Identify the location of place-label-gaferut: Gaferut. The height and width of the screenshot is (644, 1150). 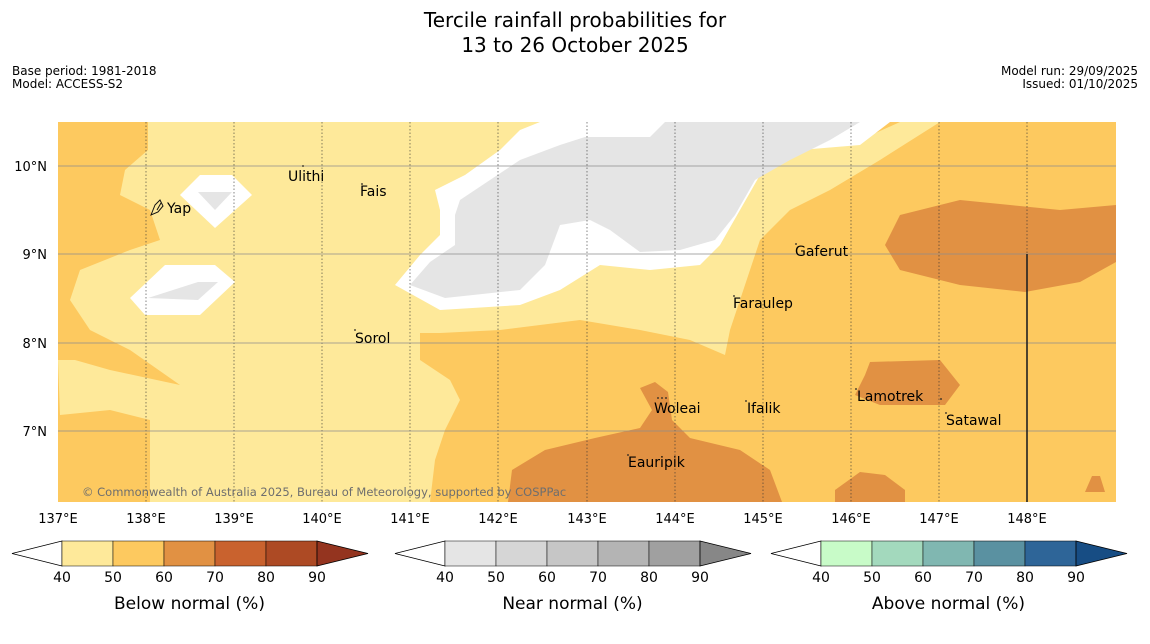
(822, 252).